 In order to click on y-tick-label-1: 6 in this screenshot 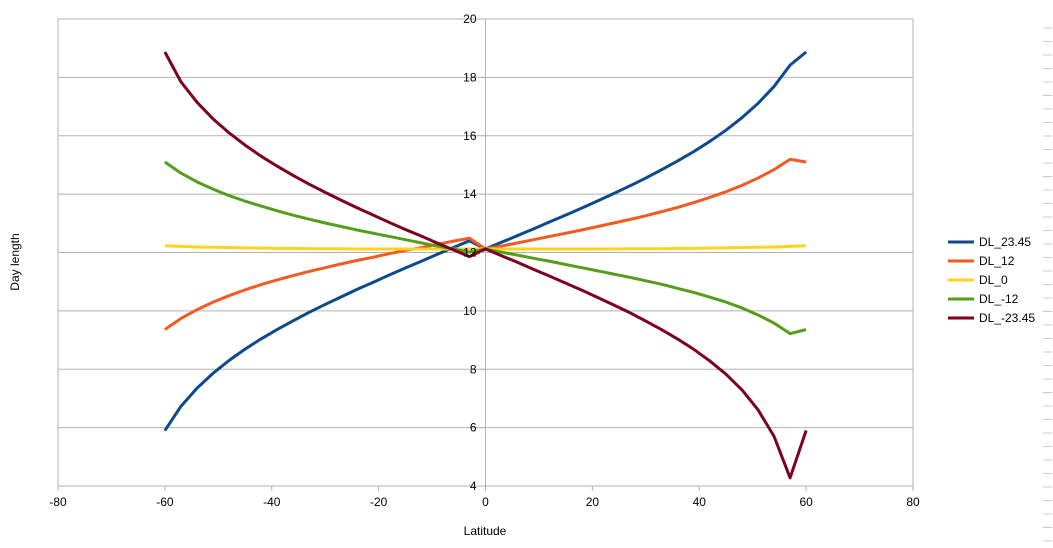, I will do `click(473, 428)`.